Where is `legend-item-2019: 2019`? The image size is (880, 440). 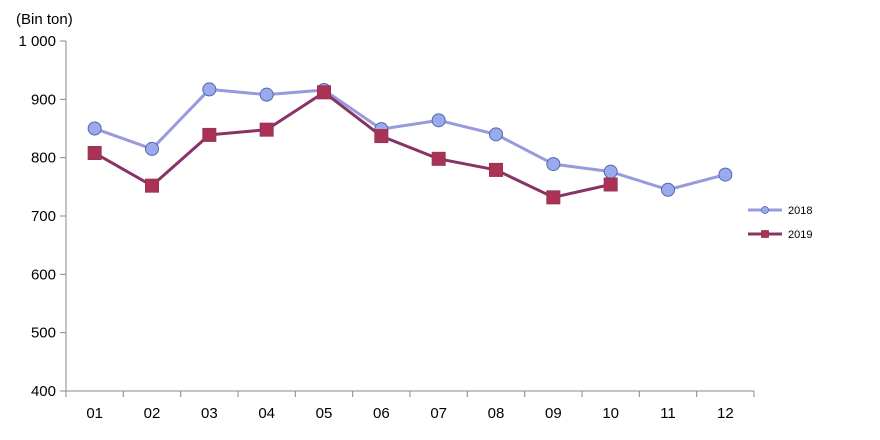
legend-item-2019: 2019 is located at coordinates (780, 235).